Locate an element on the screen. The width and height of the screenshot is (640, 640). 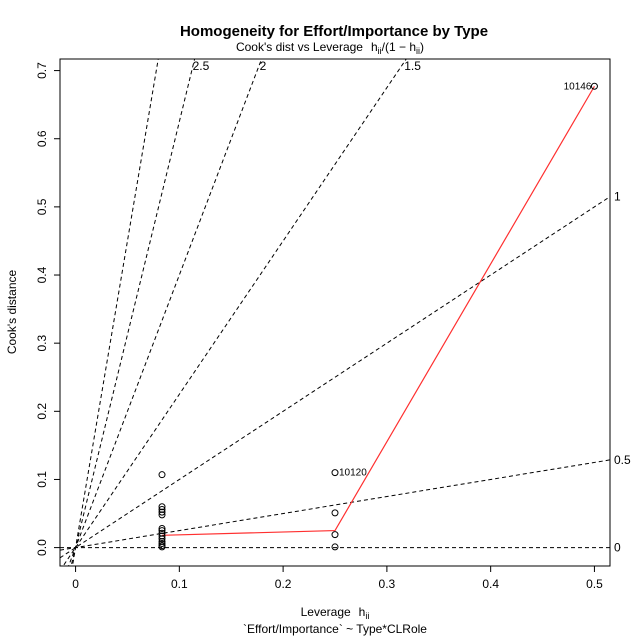
x-tick-label: 0.5 is located at coordinates (594, 584).